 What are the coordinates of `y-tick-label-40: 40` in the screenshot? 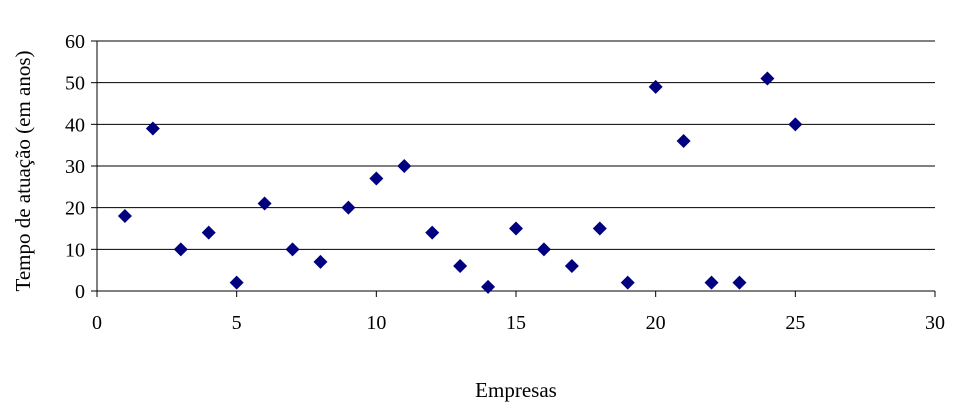 It's located at (75, 125).